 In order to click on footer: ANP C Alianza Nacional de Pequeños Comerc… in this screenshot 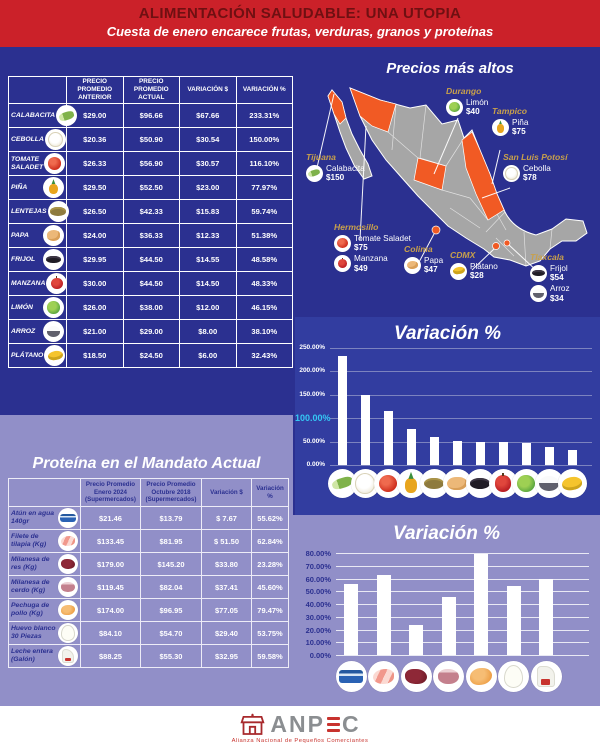, I will do `click(300, 728)`.